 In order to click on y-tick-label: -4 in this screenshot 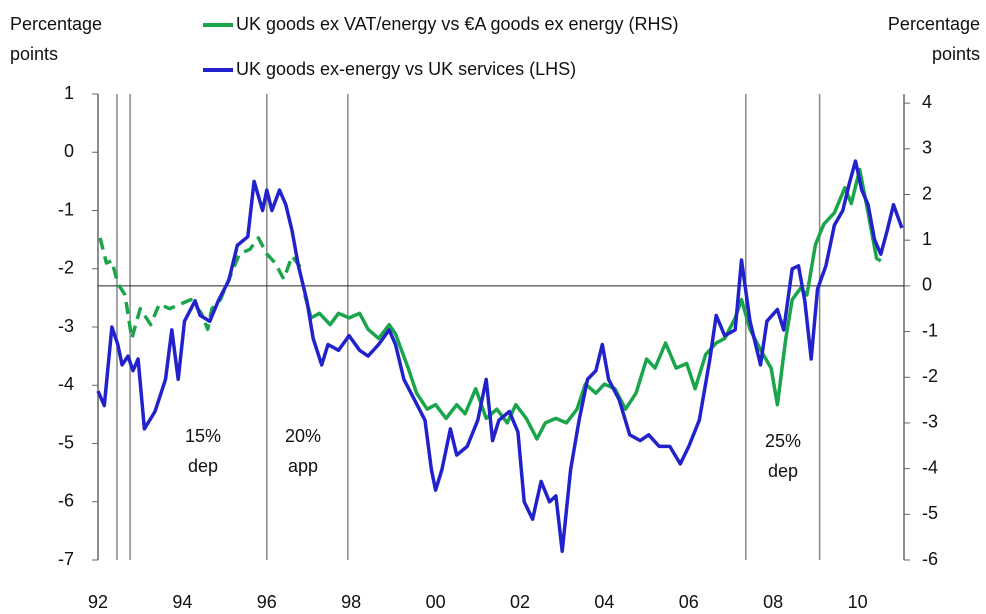, I will do `click(66, 384)`.